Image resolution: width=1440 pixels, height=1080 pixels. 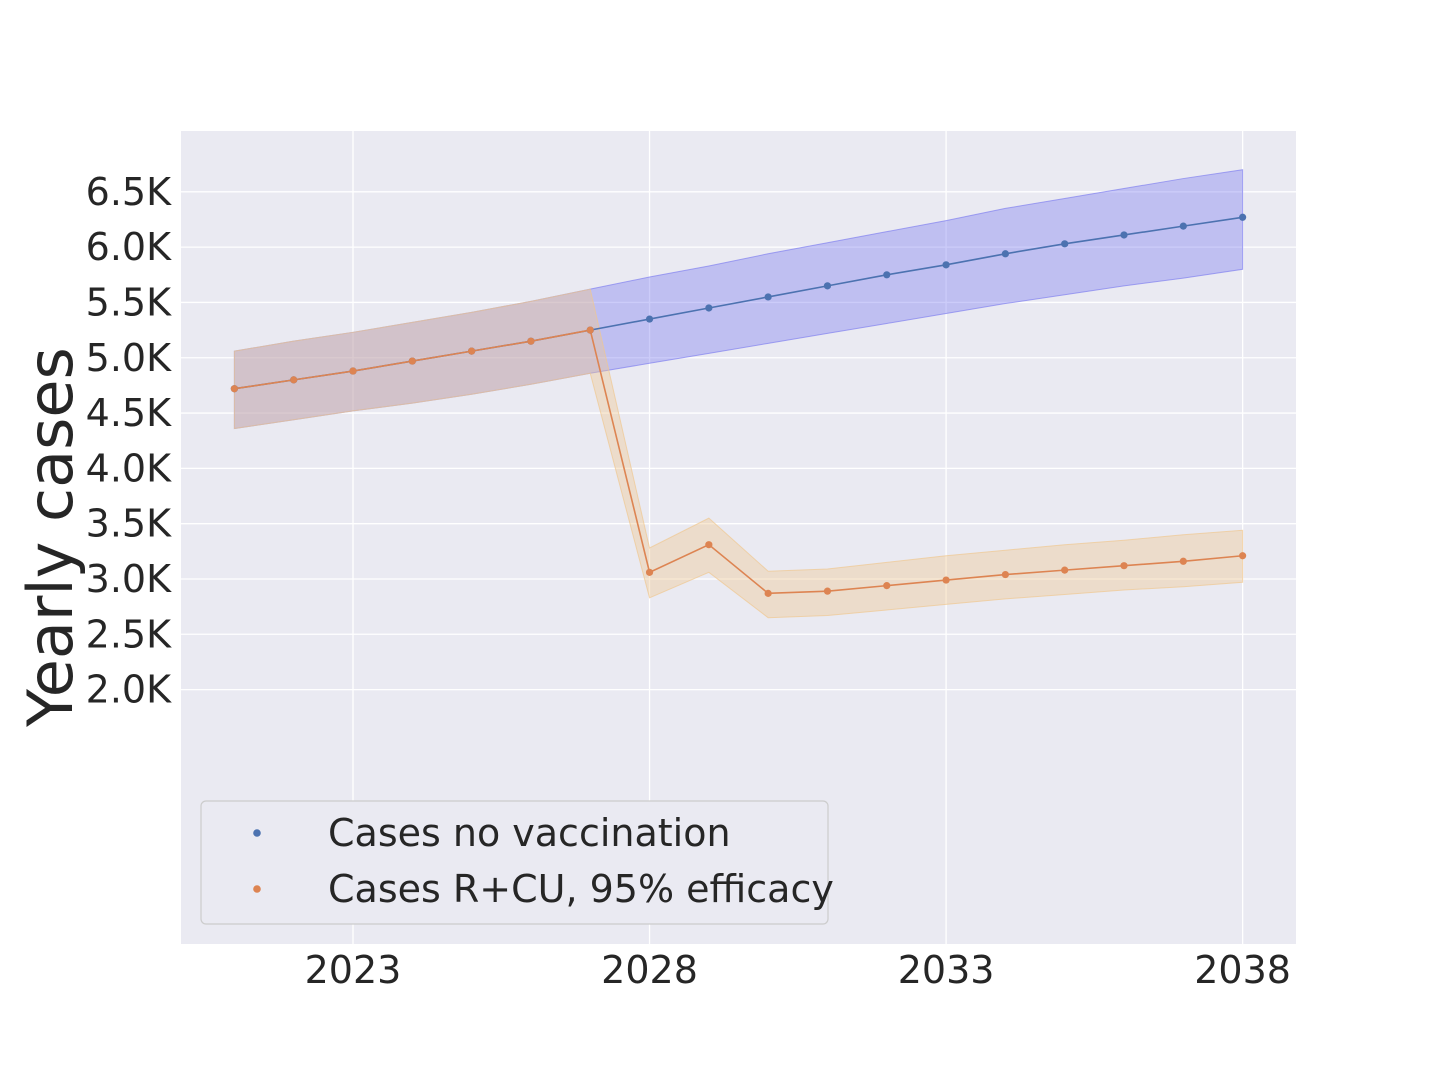 I want to click on y-tick-label: 6.5K, so click(x=129, y=192).